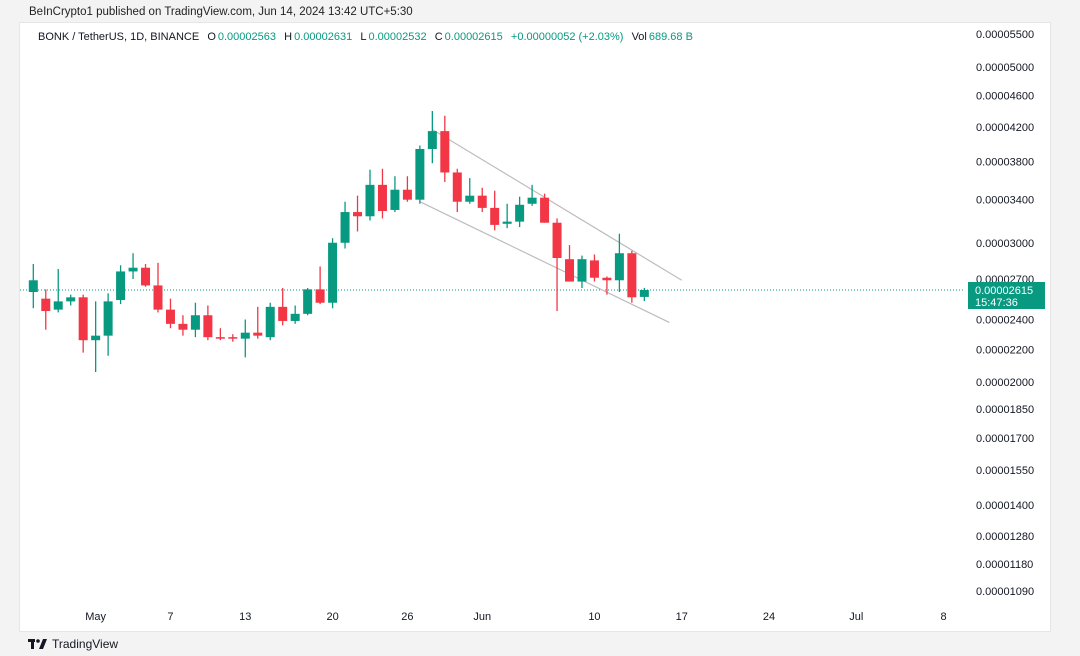  Describe the element at coordinates (246, 37) in the screenshot. I see `open-value: 0.00002563` at that location.